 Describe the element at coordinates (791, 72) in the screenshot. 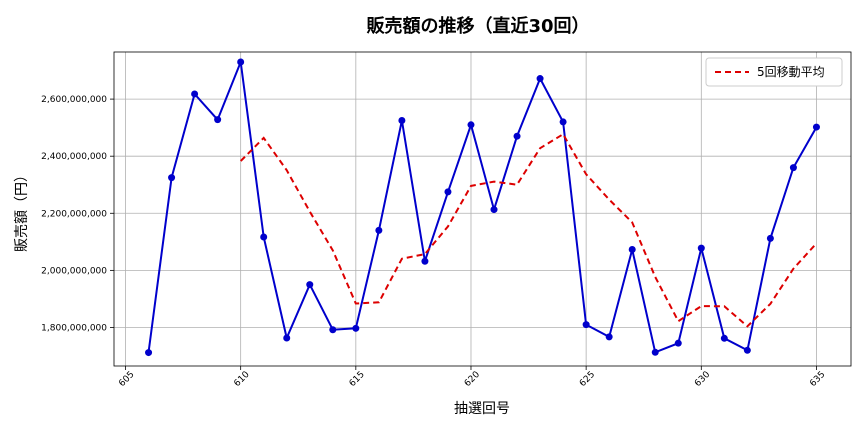

I see `legend-label-moving-average: 5回移動平均` at that location.